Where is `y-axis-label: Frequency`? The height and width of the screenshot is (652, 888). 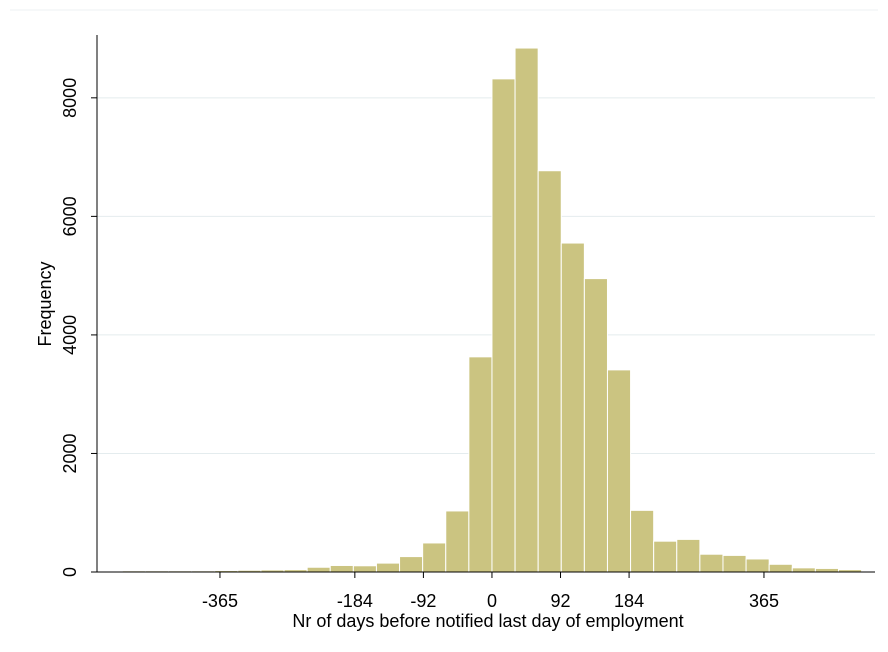 y-axis-label: Frequency is located at coordinates (45, 303).